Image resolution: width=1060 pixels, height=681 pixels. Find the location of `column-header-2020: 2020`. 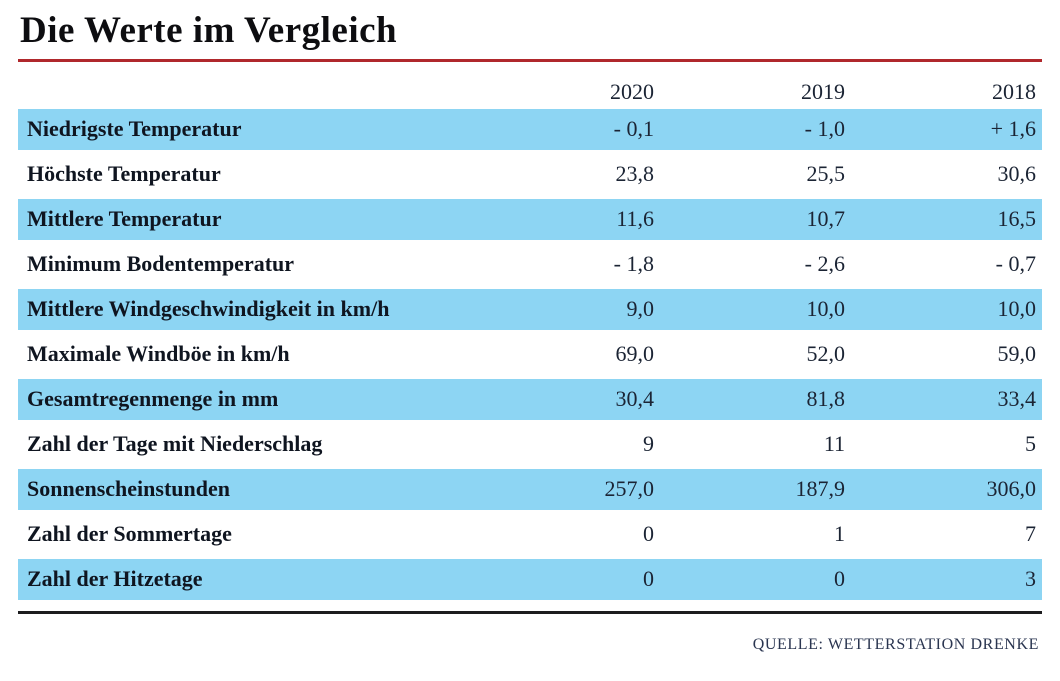

column-header-2020: 2020 is located at coordinates (632, 91).